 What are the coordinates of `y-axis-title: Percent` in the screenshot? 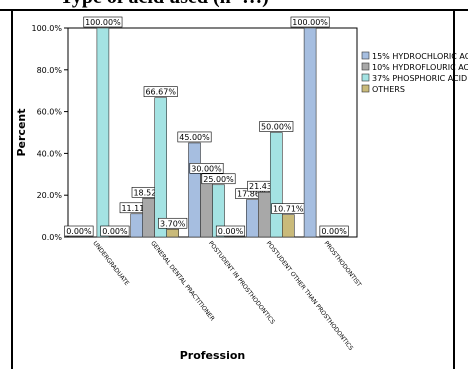 It's located at (21, 132).